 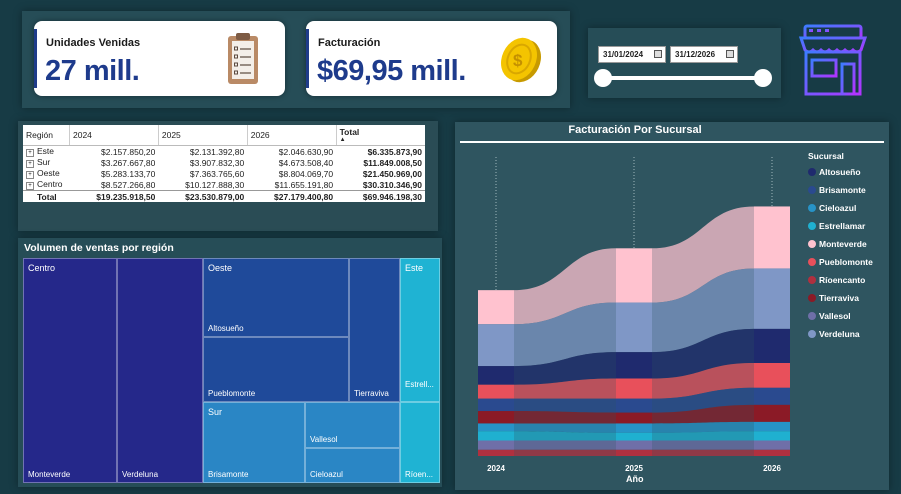 What do you see at coordinates (202, 152) in the screenshot?
I see `cell: $2.131.392,80` at bounding box center [202, 152].